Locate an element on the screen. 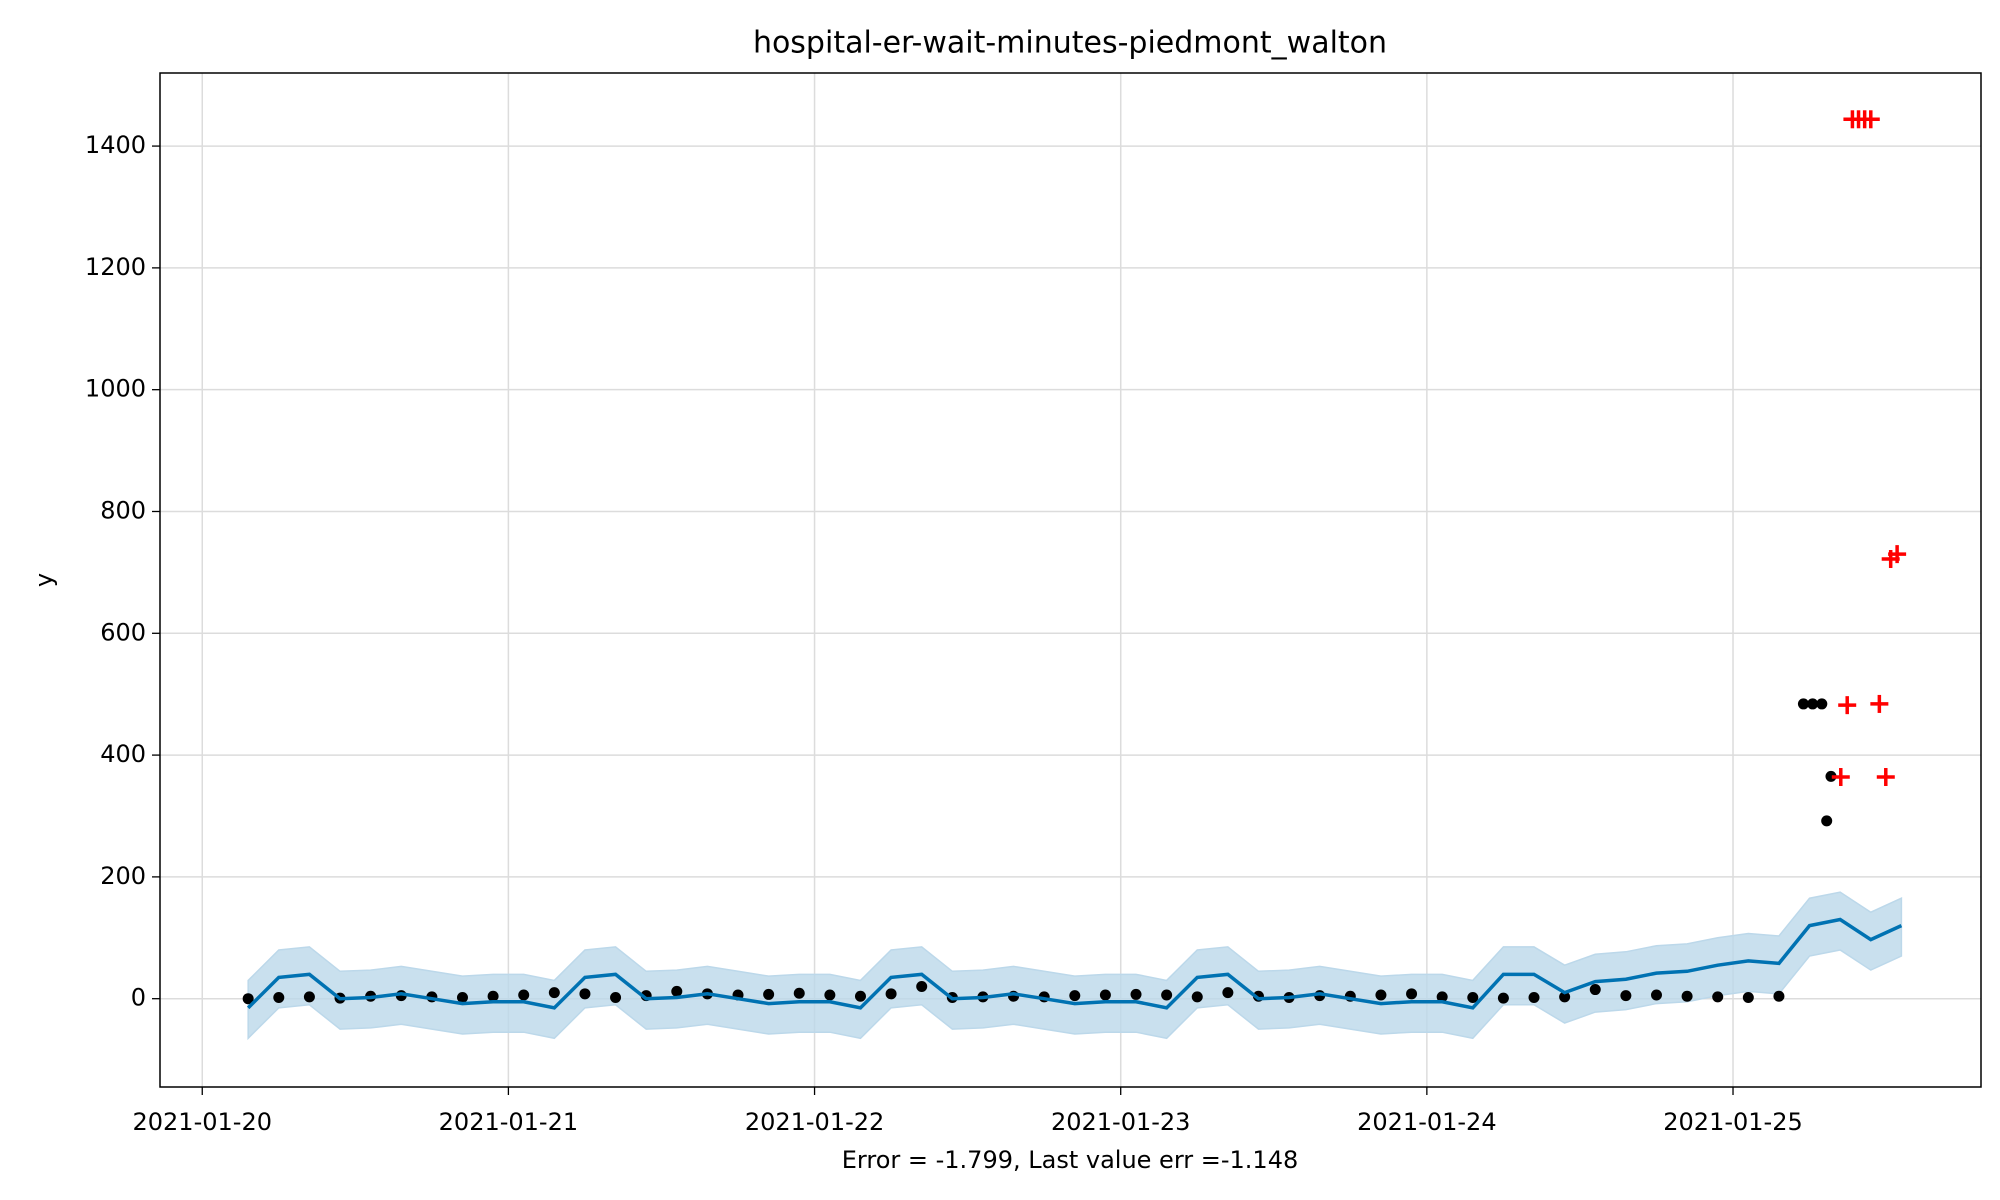 Image resolution: width=2000 pixels, height=1200 pixels. x-tick-label: 2021-01-20 is located at coordinates (202, 1122).